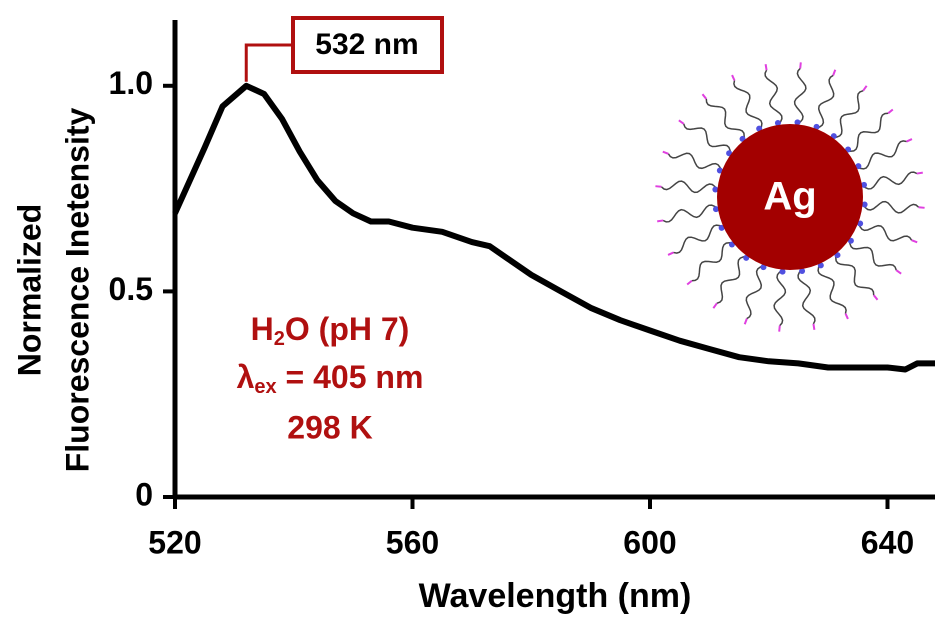 The height and width of the screenshot is (617, 935). I want to click on y-axis-label: Normalized, so click(29, 290).